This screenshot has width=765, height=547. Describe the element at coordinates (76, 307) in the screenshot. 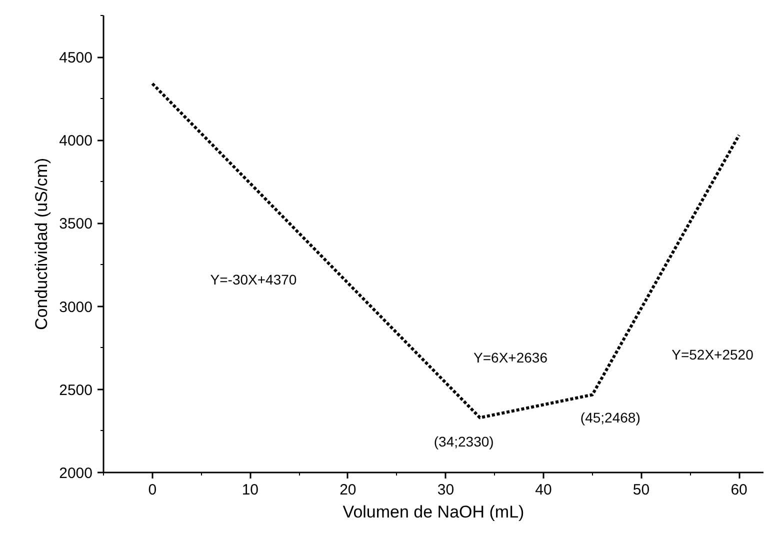

I see `y-tick-label: 3000` at that location.